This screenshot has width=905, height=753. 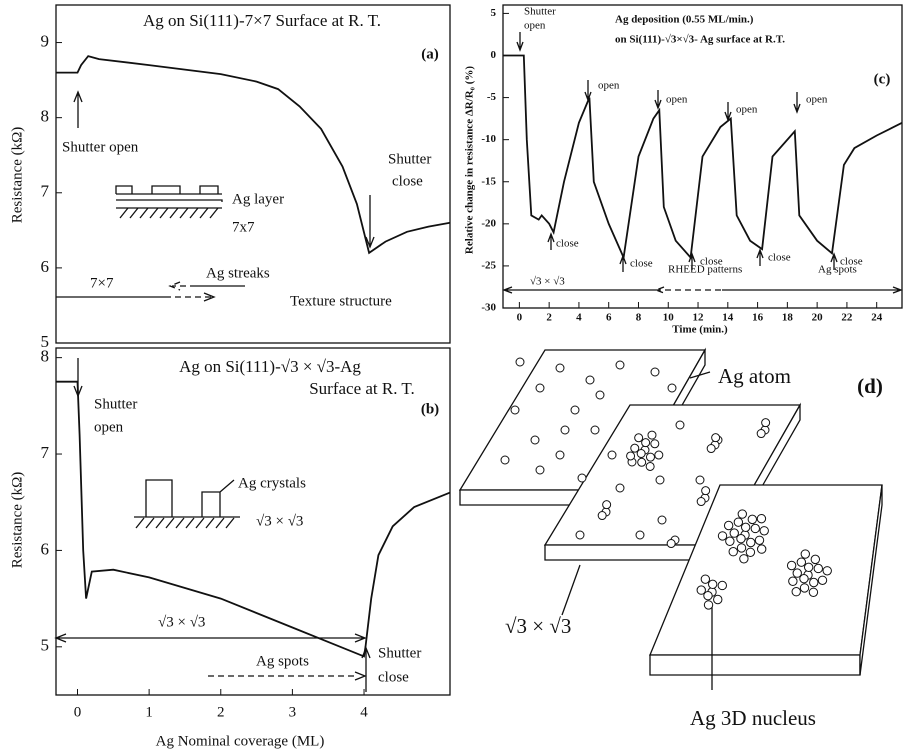 What do you see at coordinates (240, 741) in the screenshot?
I see `x-axis-label: Ag Nominal coverage (ML)` at bounding box center [240, 741].